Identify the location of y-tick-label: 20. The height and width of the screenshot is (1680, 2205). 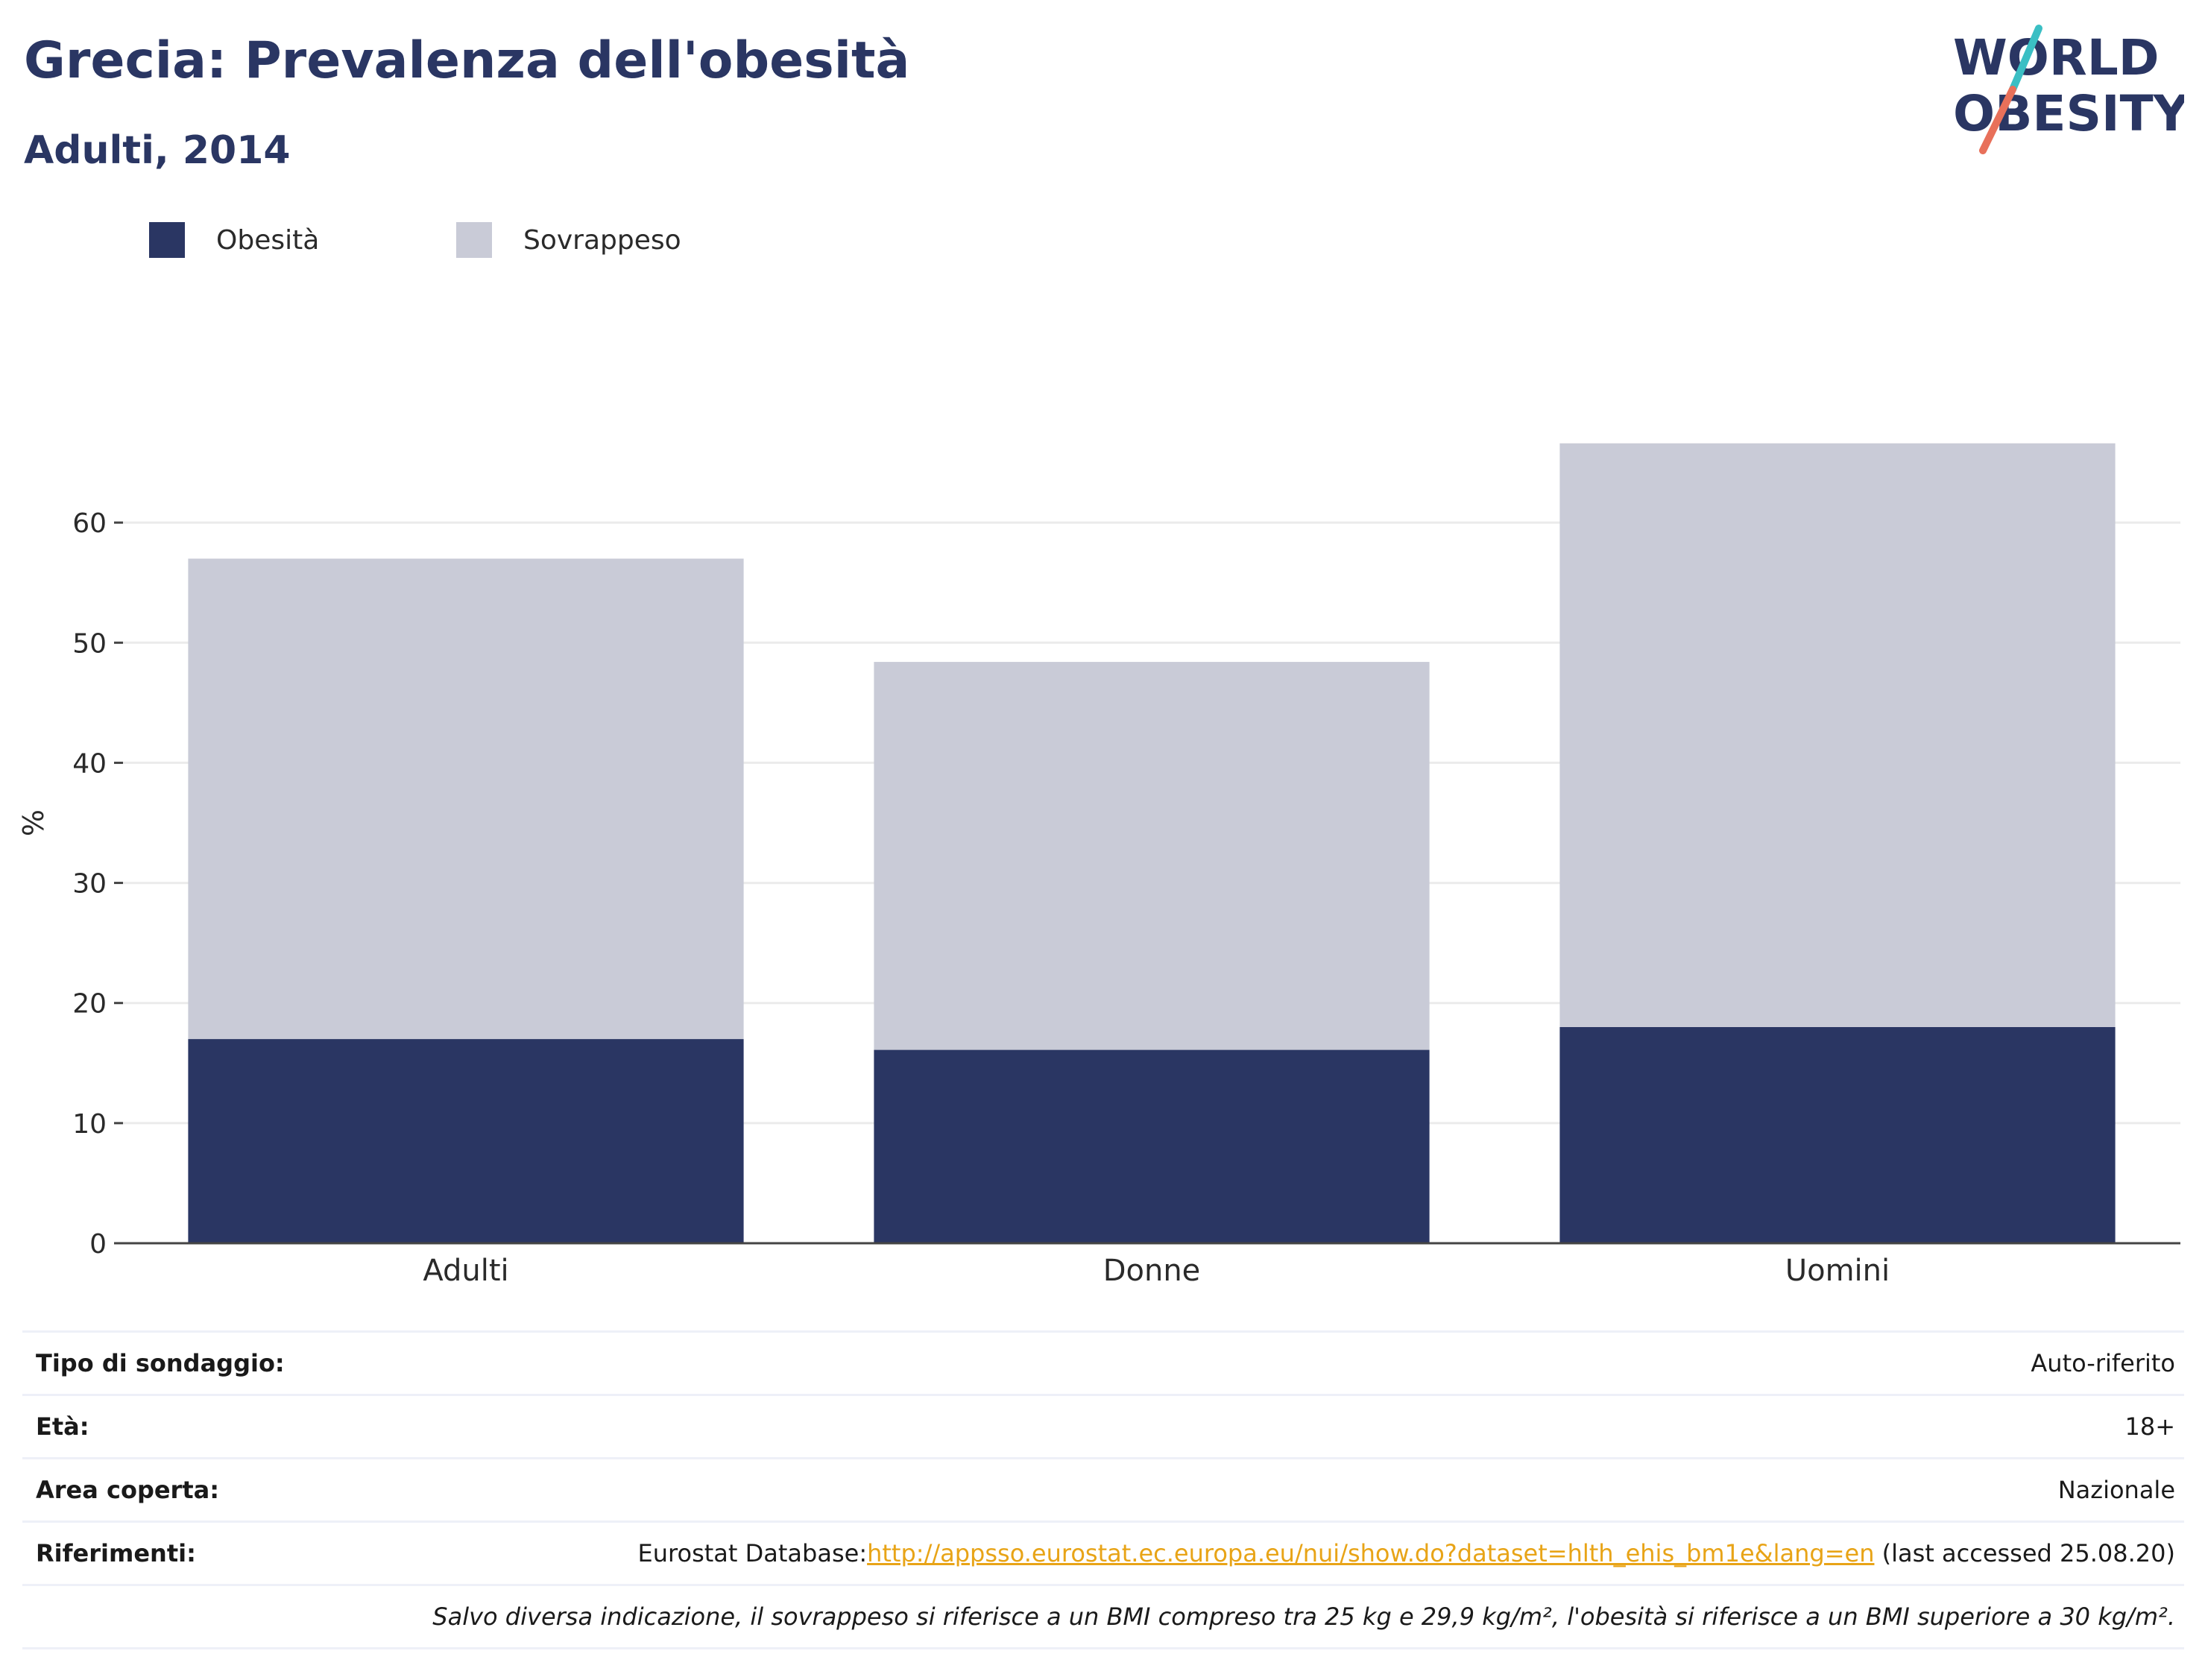
(89, 1004).